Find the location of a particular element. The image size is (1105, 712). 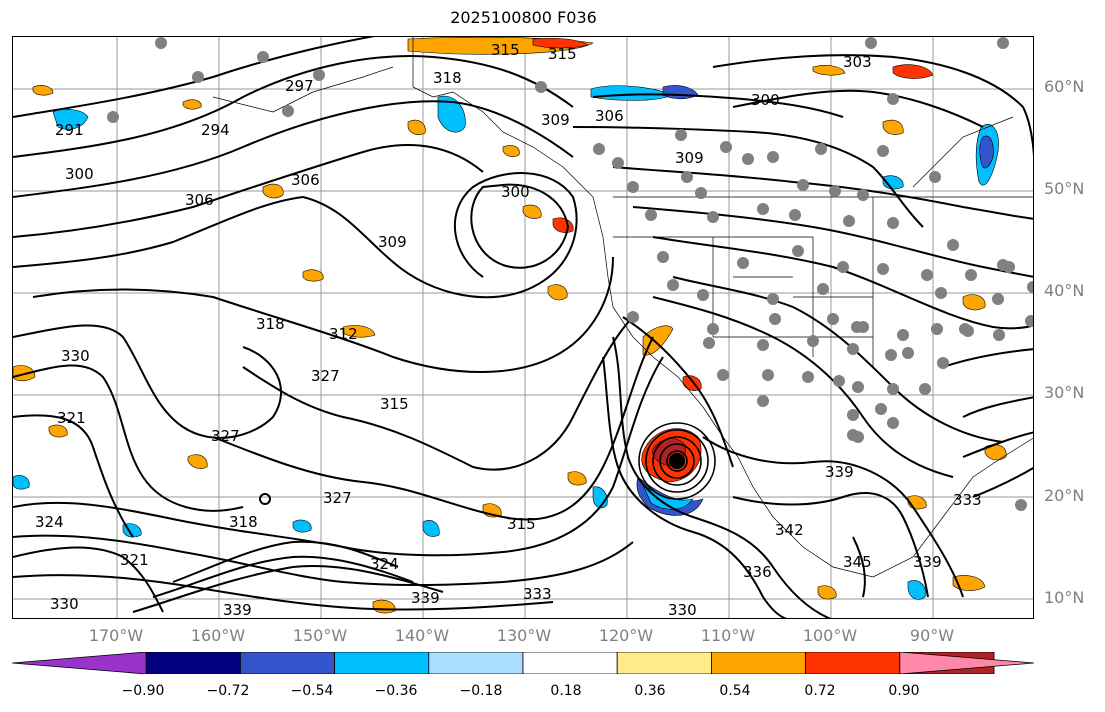

lat-label-60n: 60°N is located at coordinates (1064, 86).